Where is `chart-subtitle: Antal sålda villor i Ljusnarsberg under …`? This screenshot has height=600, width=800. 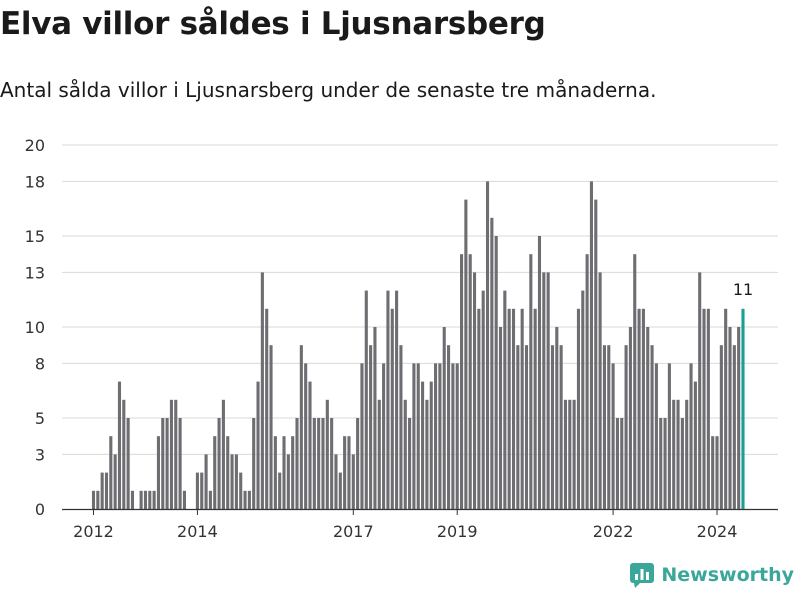 chart-subtitle: Antal sålda villor i Ljusnarsberg under … is located at coordinates (328, 90).